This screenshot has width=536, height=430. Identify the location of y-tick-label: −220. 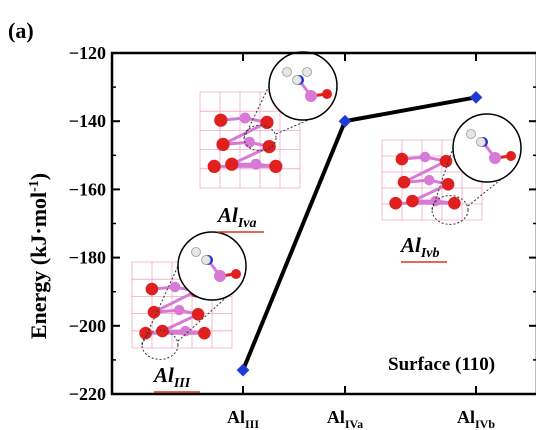
(87, 394).